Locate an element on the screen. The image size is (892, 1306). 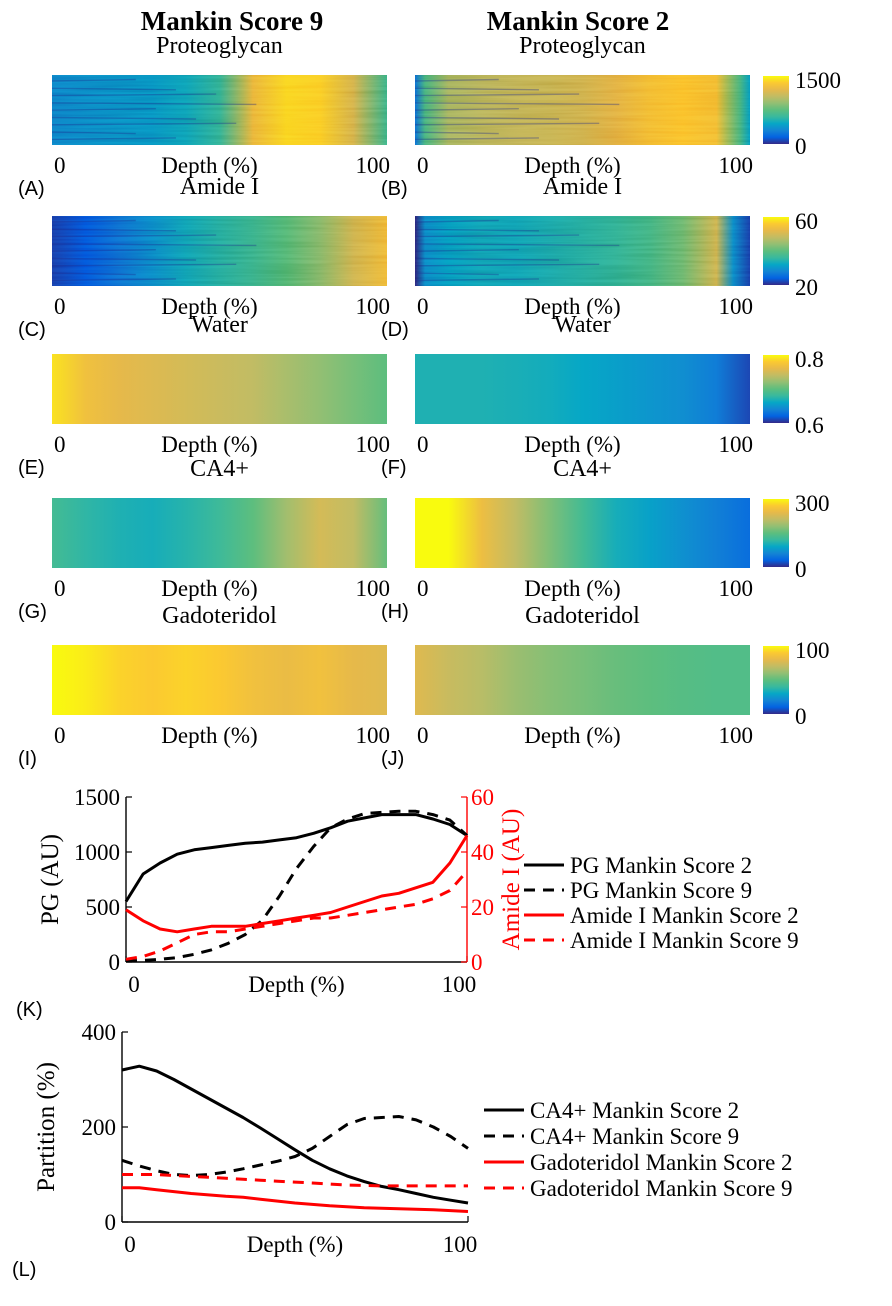
heatmap-f: Water 0 100 Depth (%) (F) is located at coordinates (567, 395).